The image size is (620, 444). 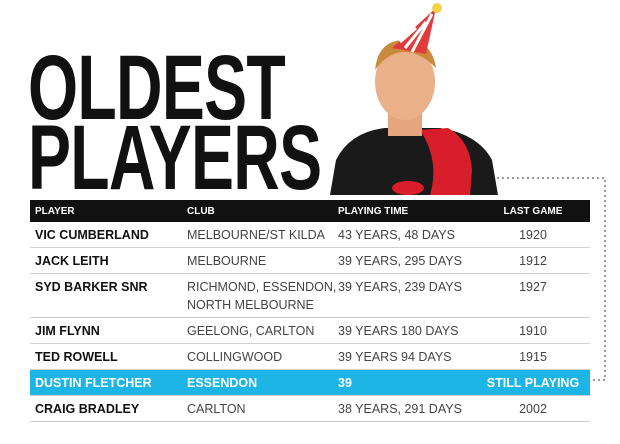 I want to click on table-cell: 43 YEARS, 48 DAYS, so click(x=396, y=234).